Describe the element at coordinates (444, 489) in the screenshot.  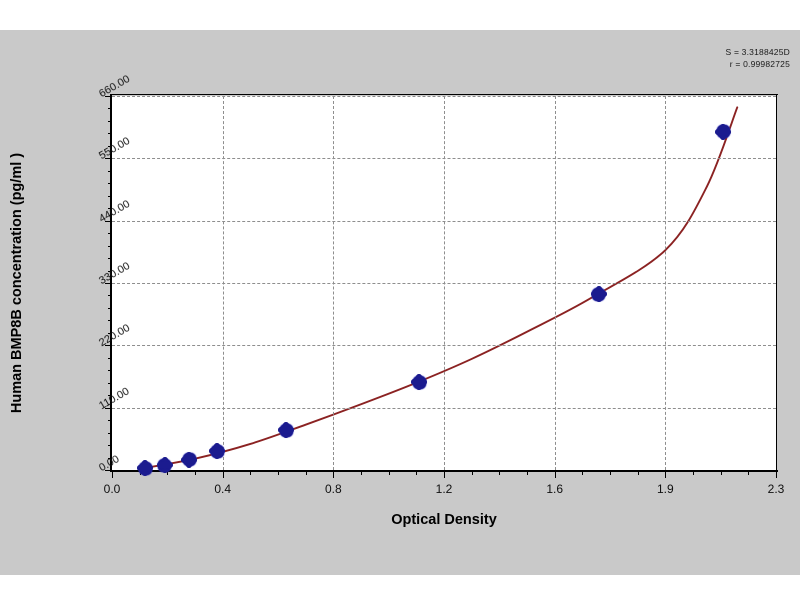
I see `x-axis-tick-label: 1.2` at that location.